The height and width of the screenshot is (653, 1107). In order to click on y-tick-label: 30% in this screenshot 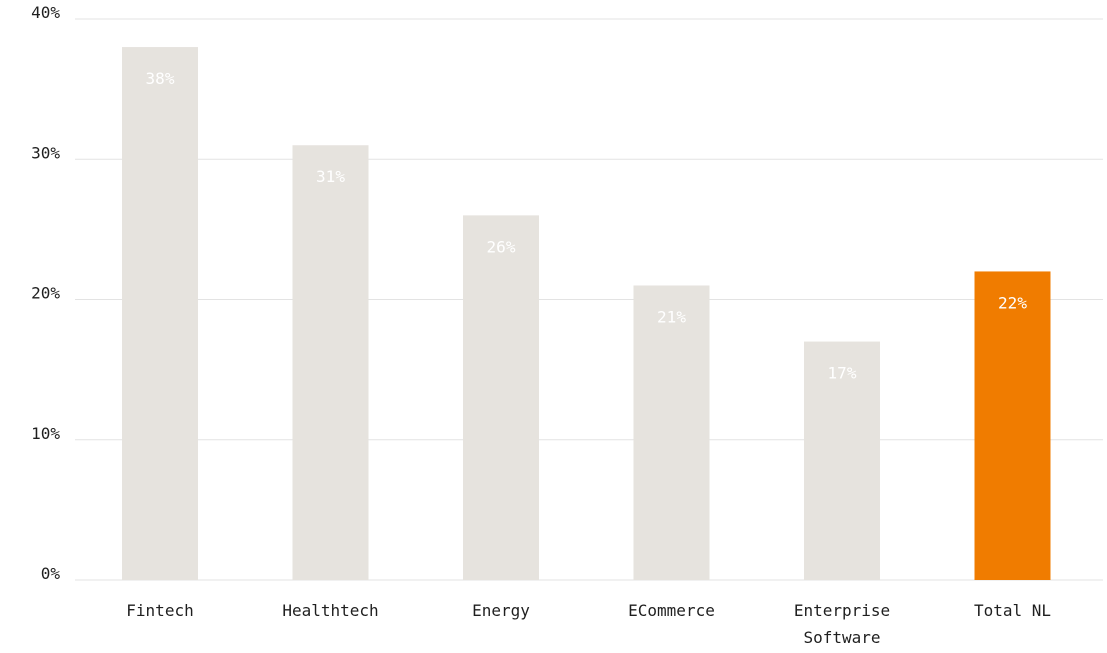, I will do `click(45, 152)`.